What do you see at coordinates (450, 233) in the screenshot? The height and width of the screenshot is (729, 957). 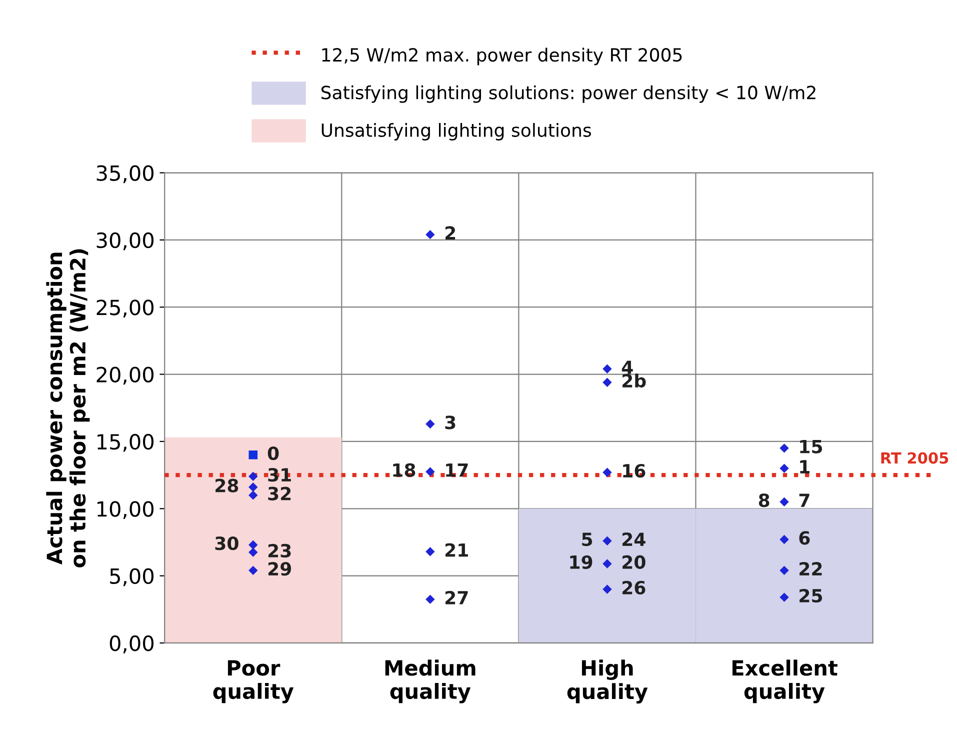 I see `annotation: 2` at bounding box center [450, 233].